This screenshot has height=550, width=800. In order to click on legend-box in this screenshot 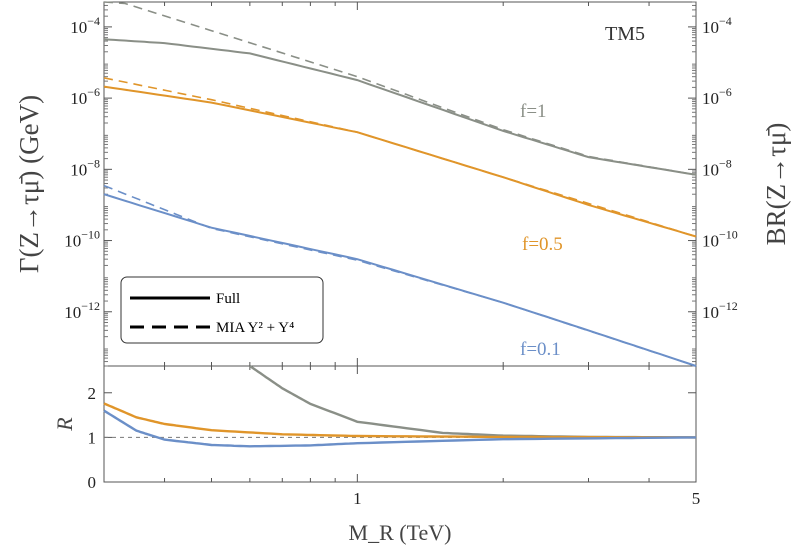, I will do `click(222, 310)`.